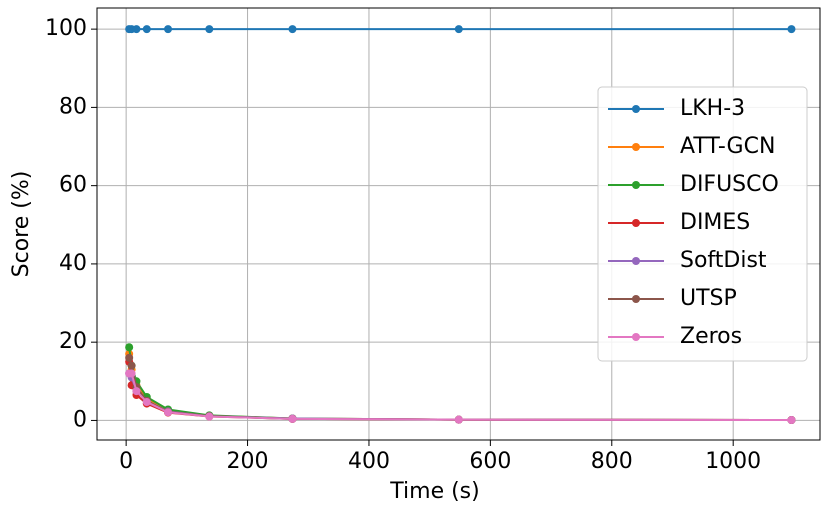 This screenshot has width=830, height=518. What do you see at coordinates (712, 108) in the screenshot?
I see `legend-label: LKH-3` at bounding box center [712, 108].